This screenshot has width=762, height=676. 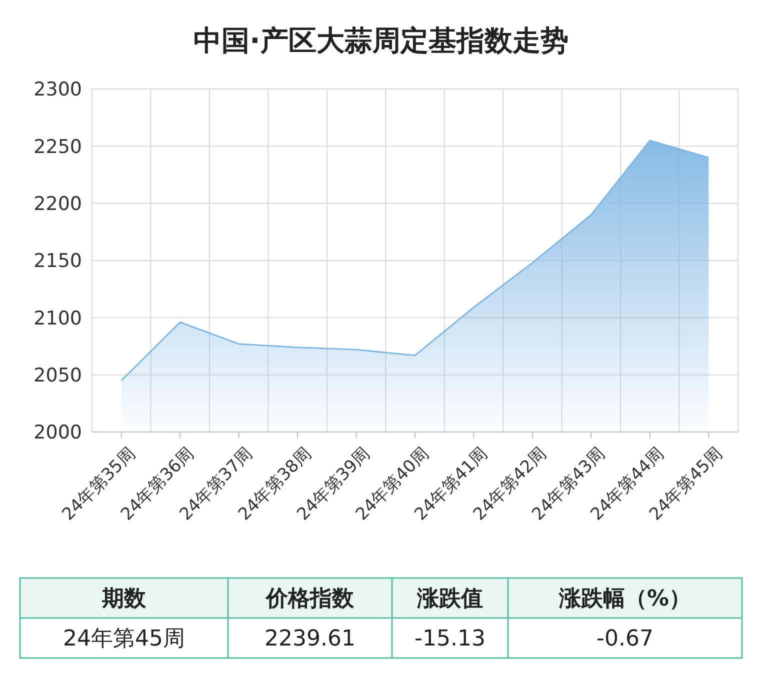 I want to click on text: -15.13, so click(x=450, y=639).